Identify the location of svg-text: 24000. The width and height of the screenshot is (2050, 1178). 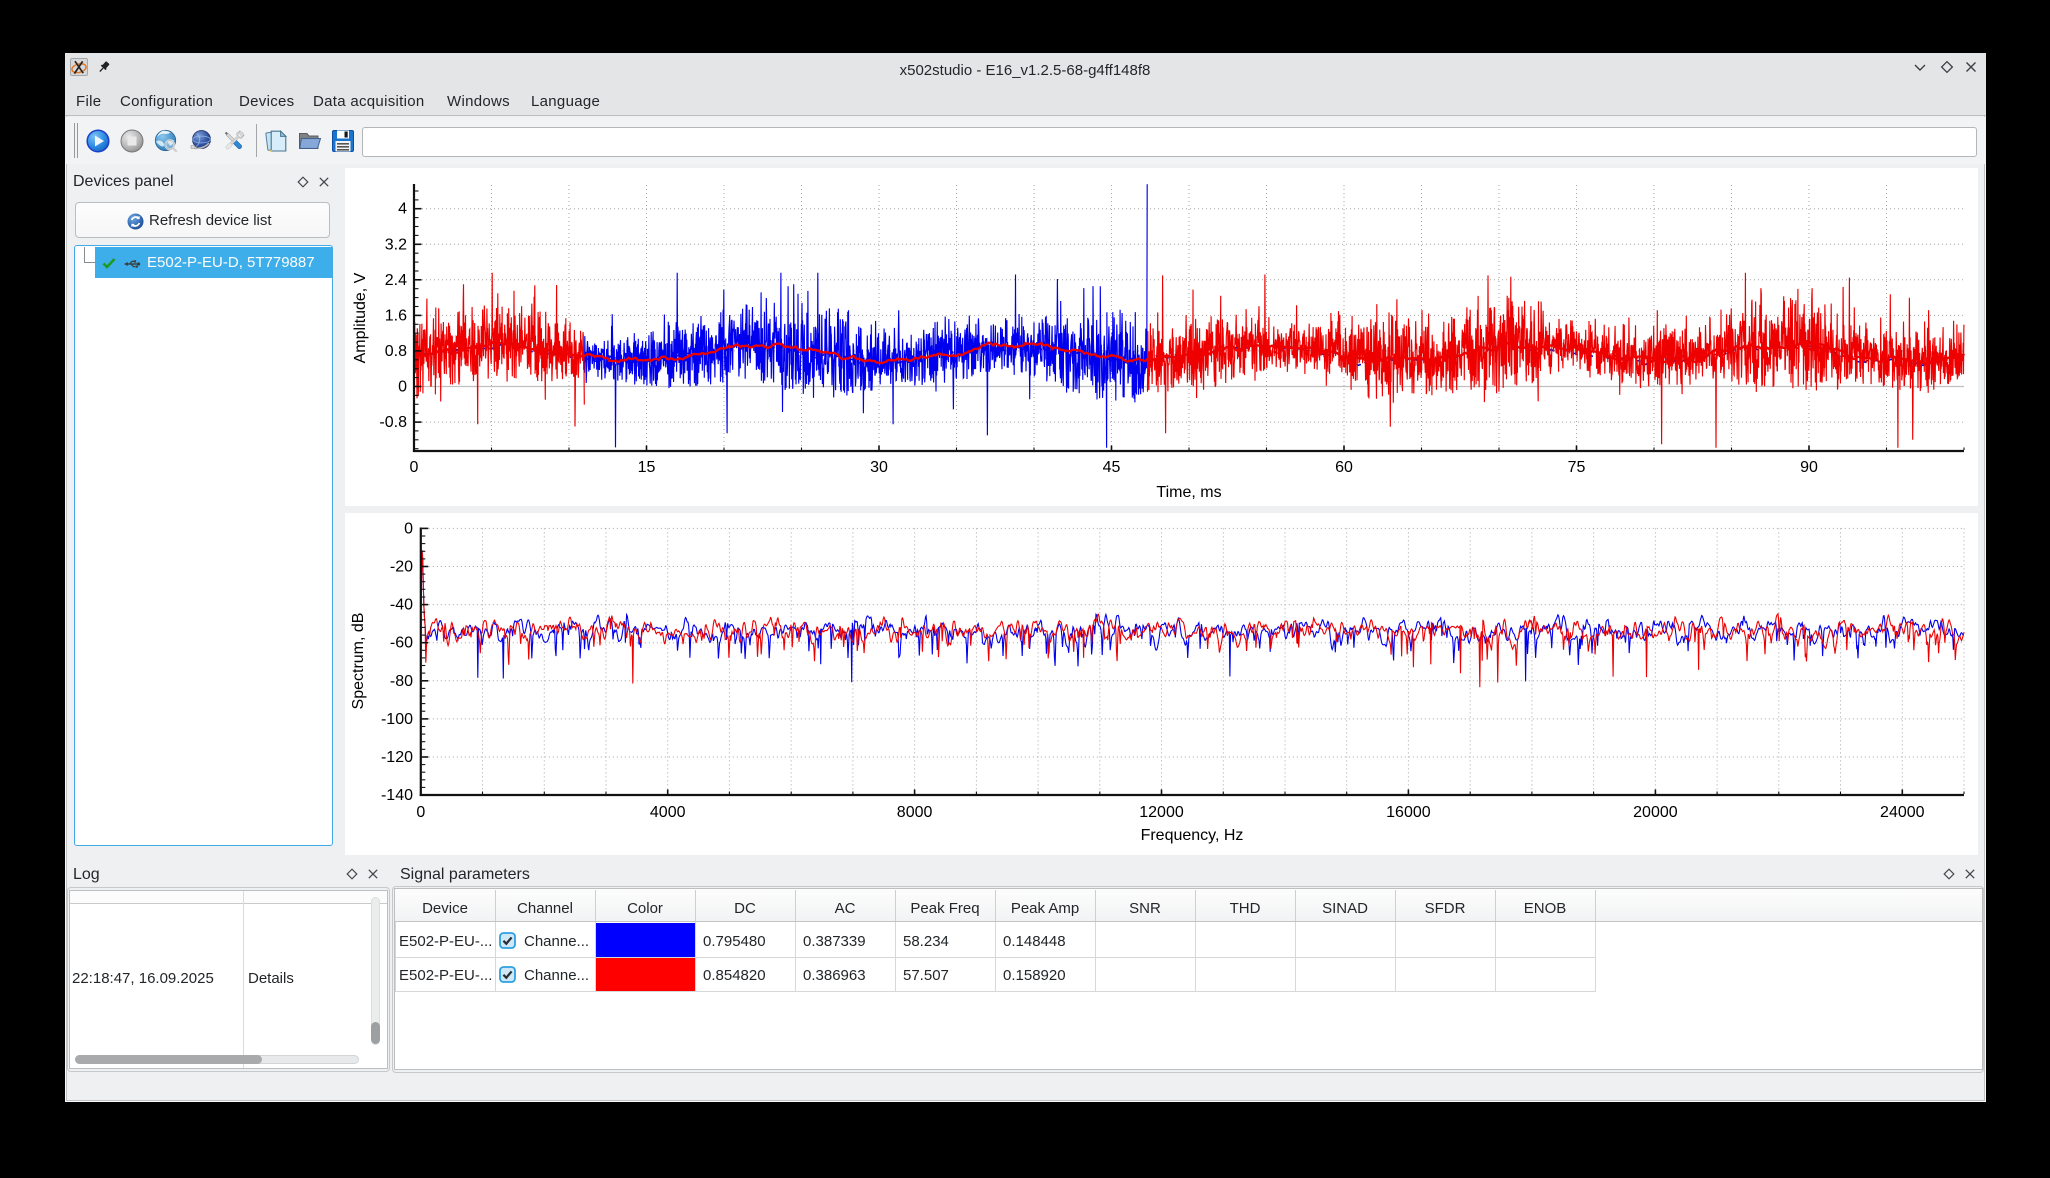
(1902, 812).